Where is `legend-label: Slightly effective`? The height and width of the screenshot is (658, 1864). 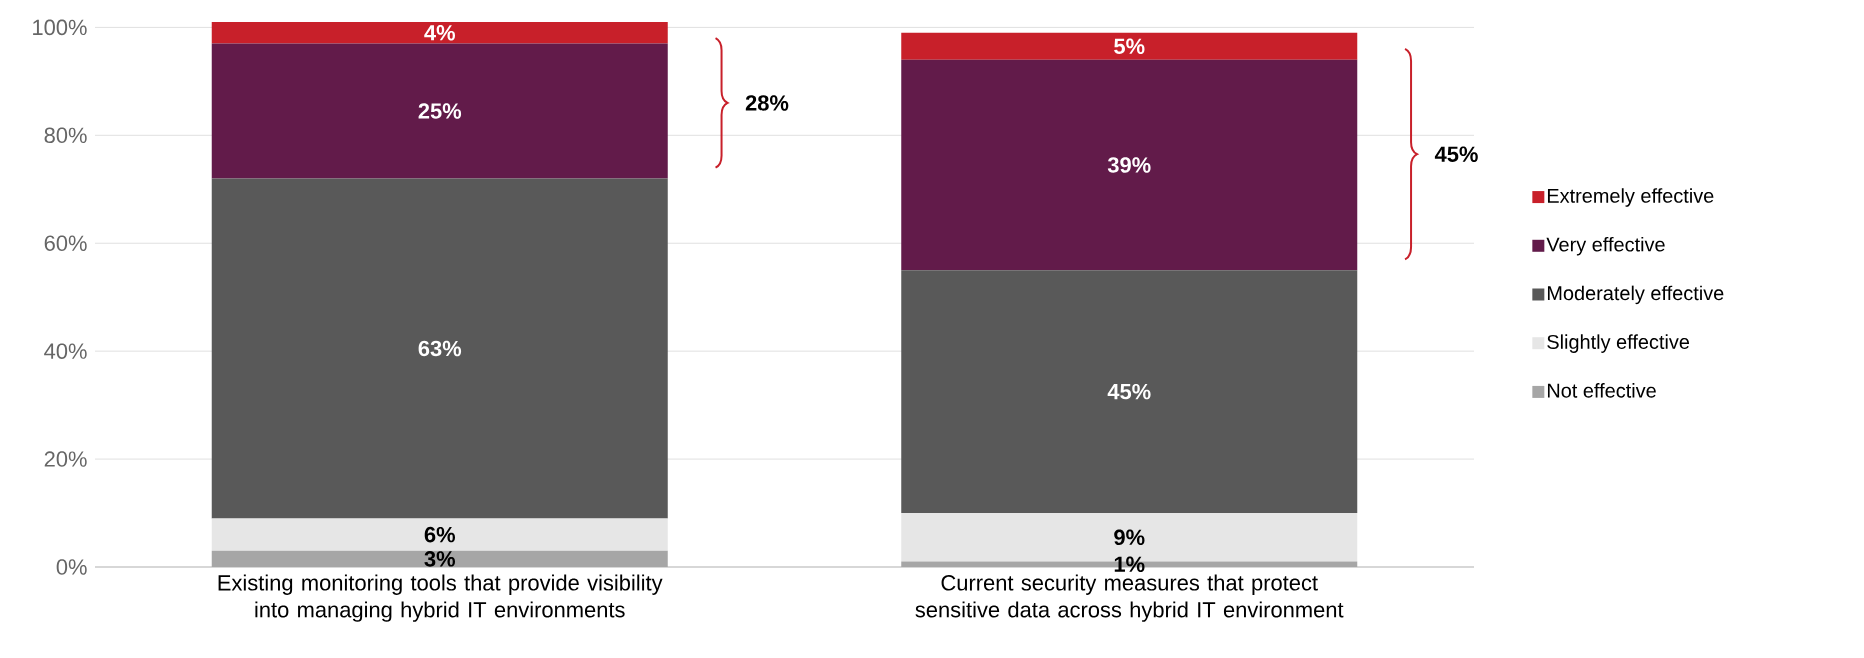 legend-label: Slightly effective is located at coordinates (1618, 343).